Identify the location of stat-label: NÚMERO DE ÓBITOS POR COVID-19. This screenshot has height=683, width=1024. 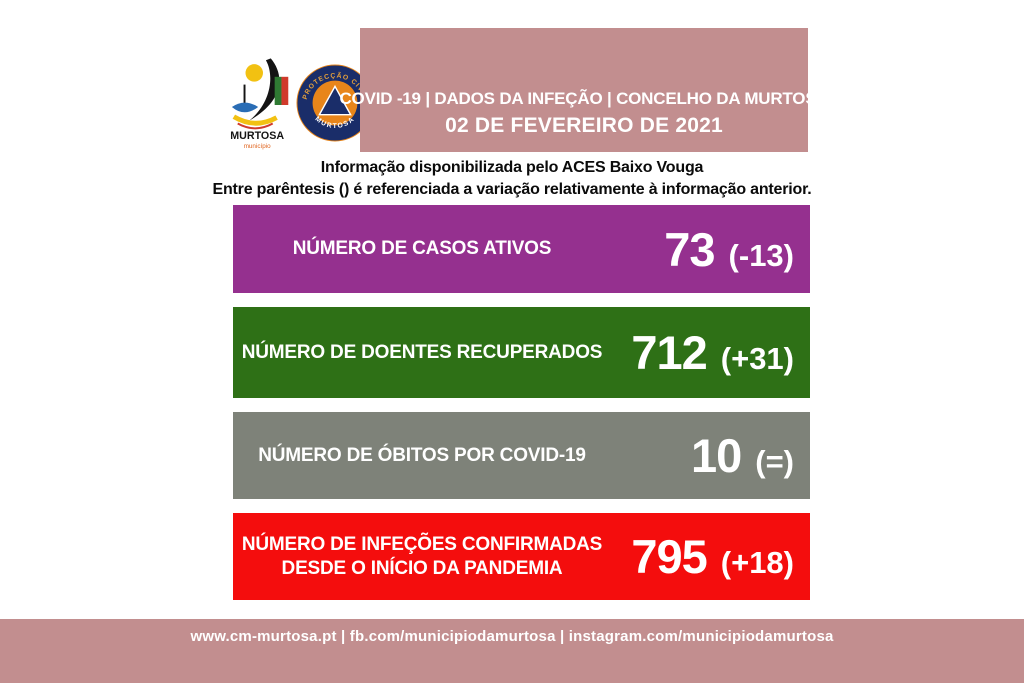
(422, 455).